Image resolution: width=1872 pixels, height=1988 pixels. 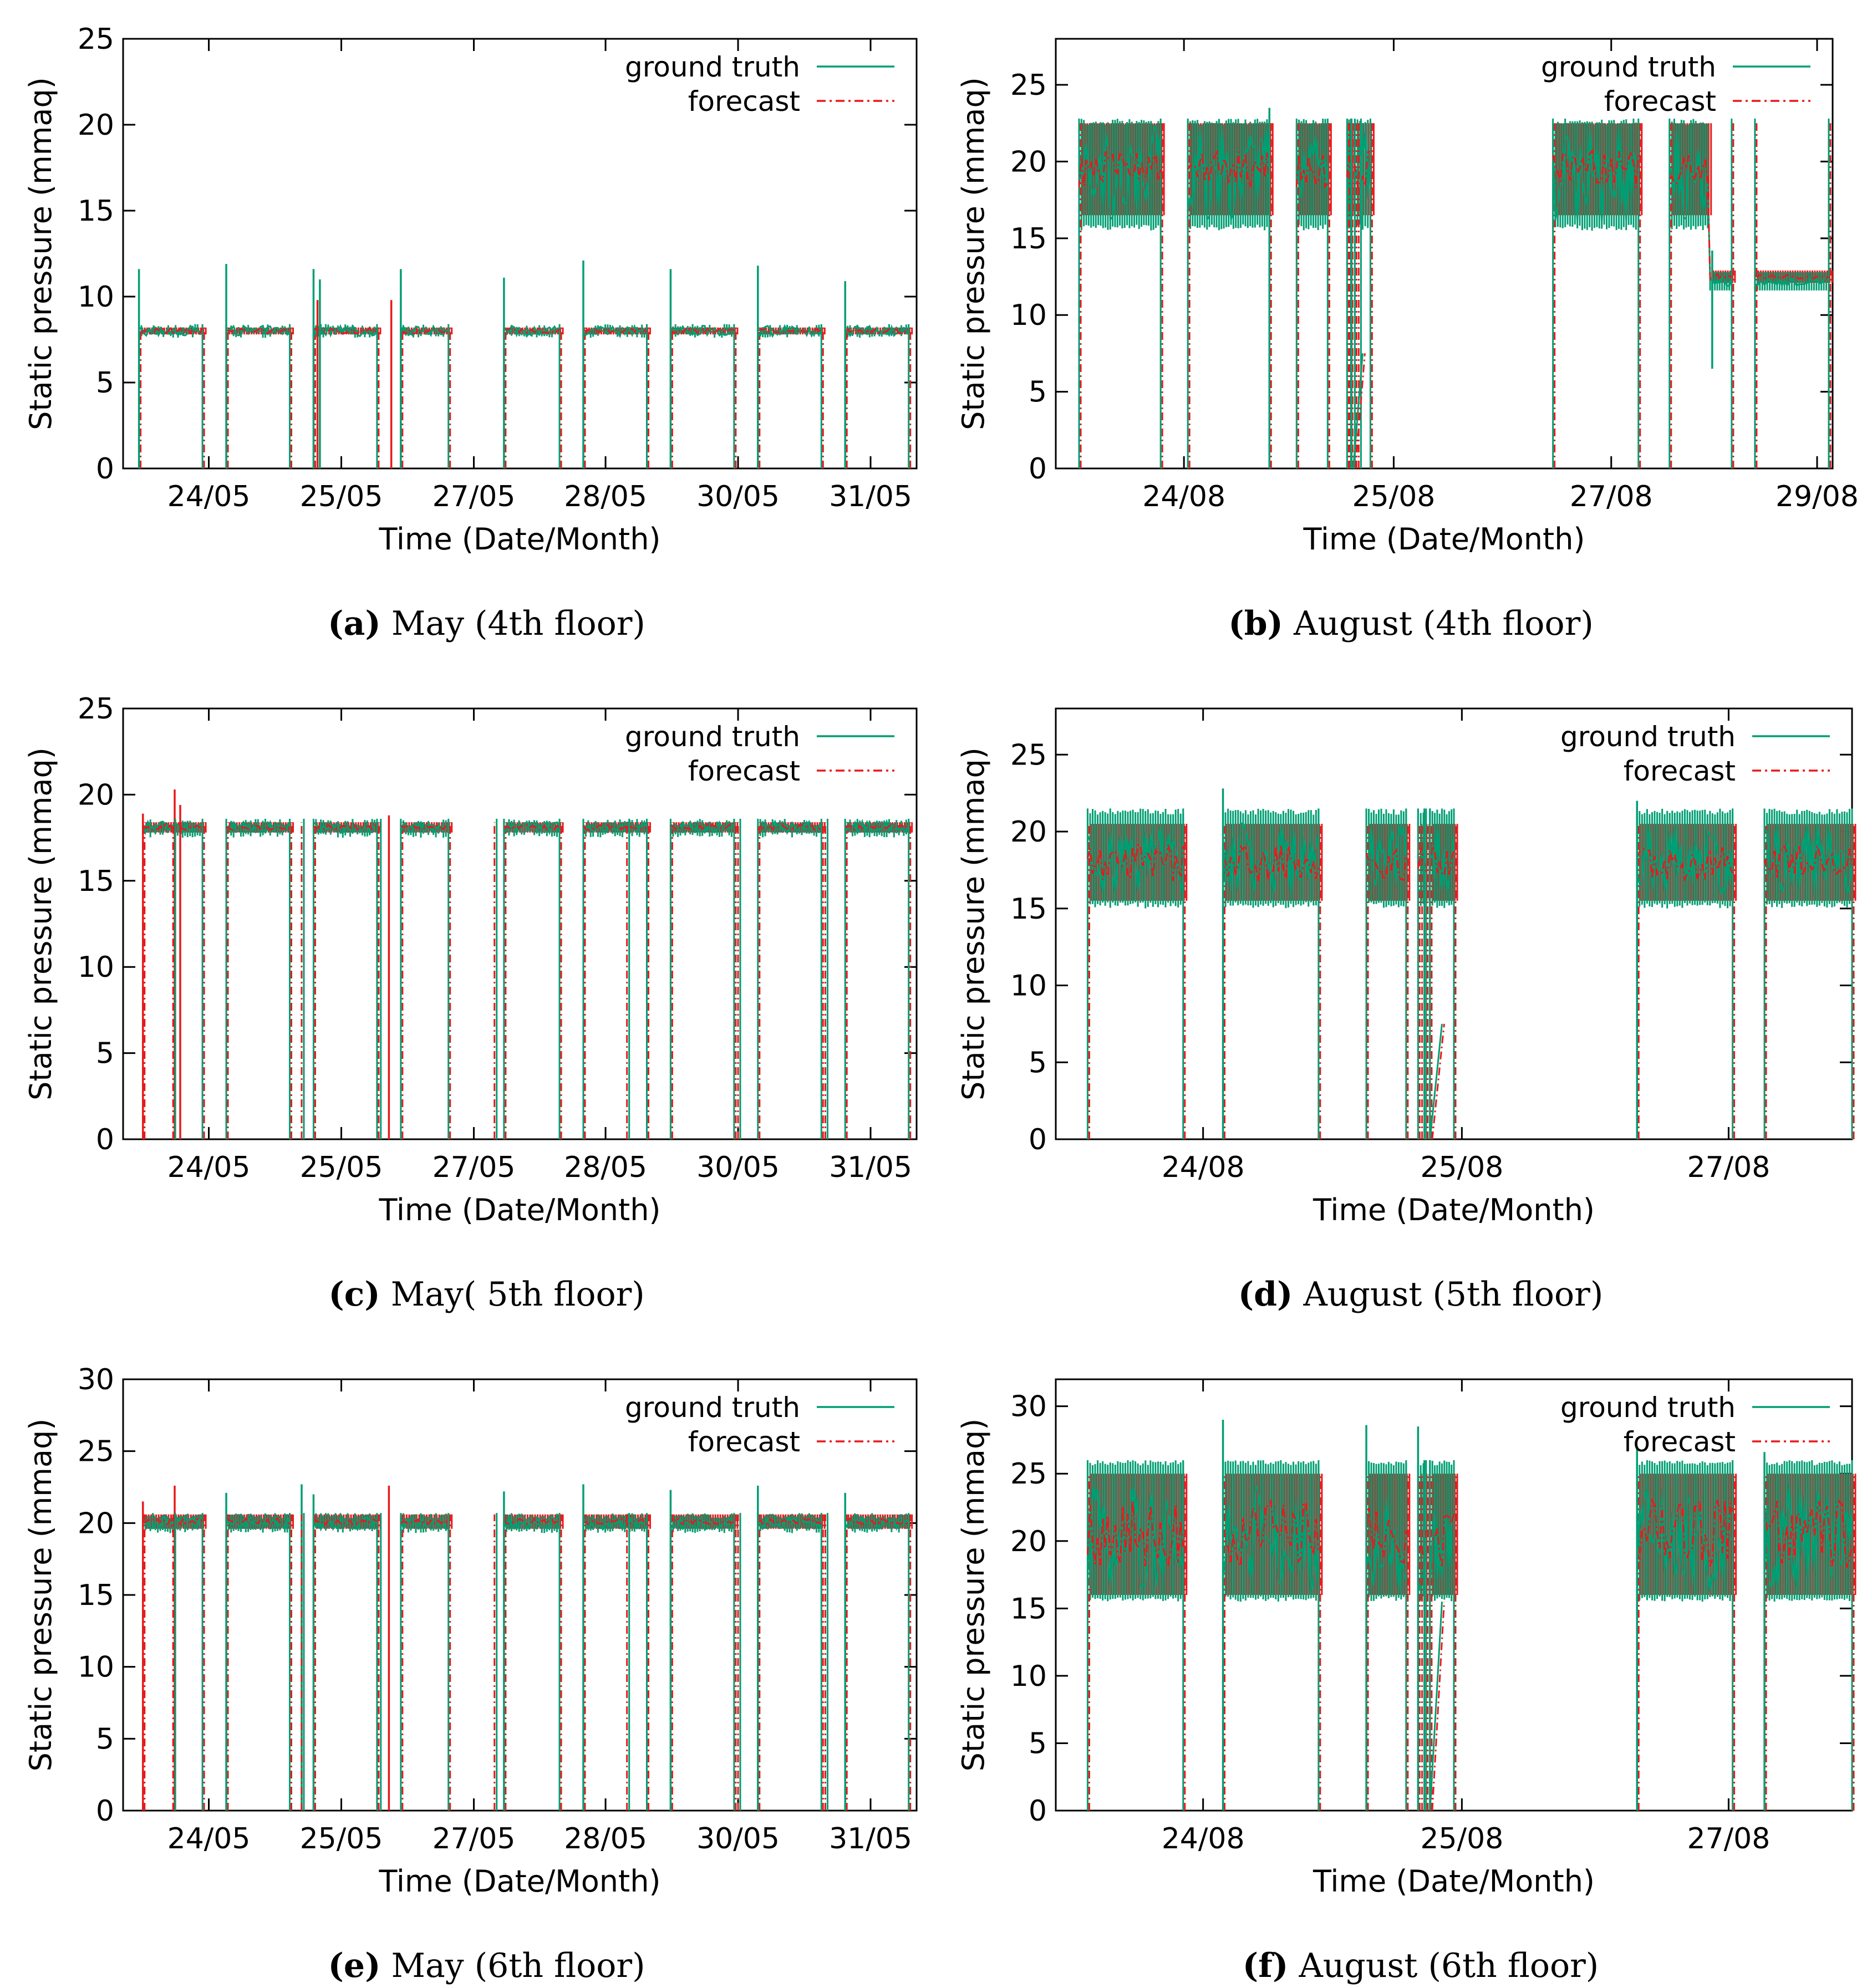 I want to click on x-tick-label: 29/08, so click(x=1817, y=497).